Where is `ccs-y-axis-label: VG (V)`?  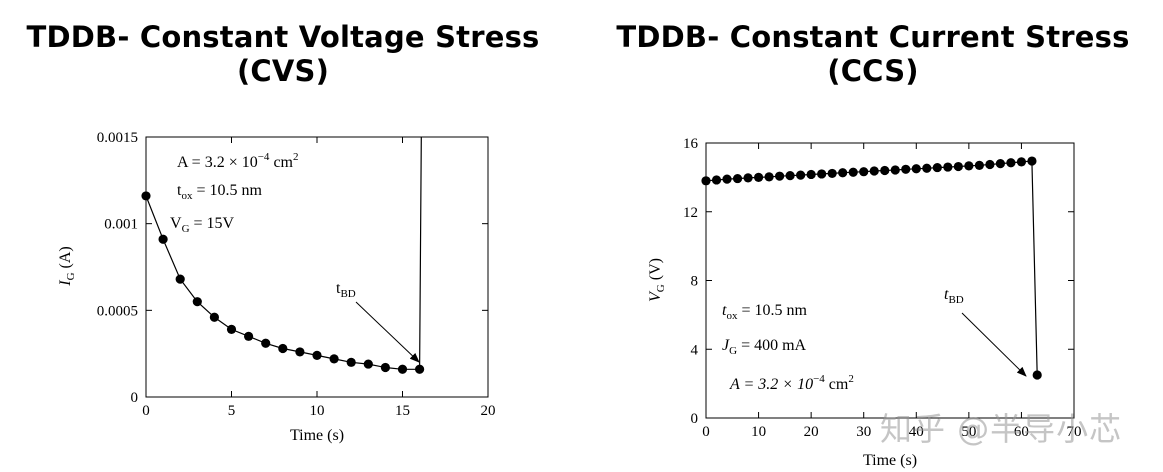
ccs-y-axis-label: VG (V) is located at coordinates (657, 280).